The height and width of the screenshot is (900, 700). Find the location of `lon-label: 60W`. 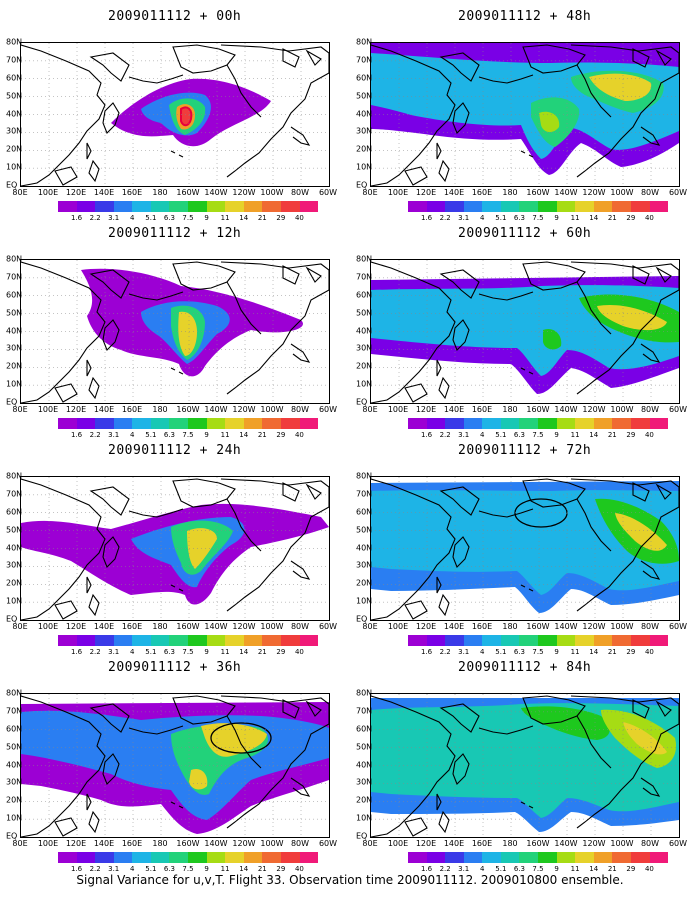

lon-label: 60W is located at coordinates (328, 192).